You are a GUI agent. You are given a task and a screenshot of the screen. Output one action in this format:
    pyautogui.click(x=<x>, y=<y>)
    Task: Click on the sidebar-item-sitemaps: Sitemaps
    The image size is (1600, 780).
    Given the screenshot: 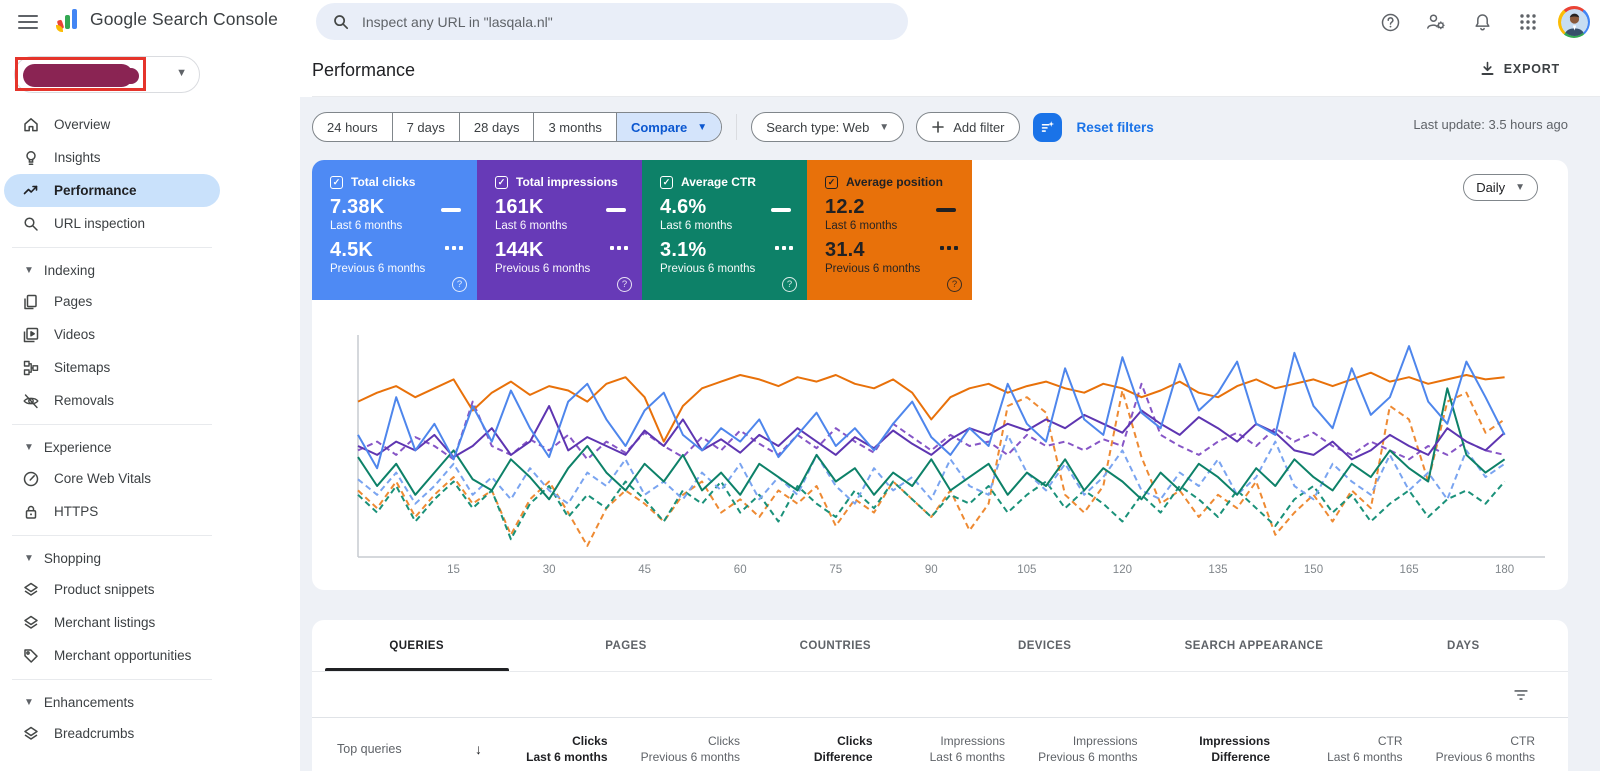 What is the action you would take?
    pyautogui.click(x=150, y=367)
    